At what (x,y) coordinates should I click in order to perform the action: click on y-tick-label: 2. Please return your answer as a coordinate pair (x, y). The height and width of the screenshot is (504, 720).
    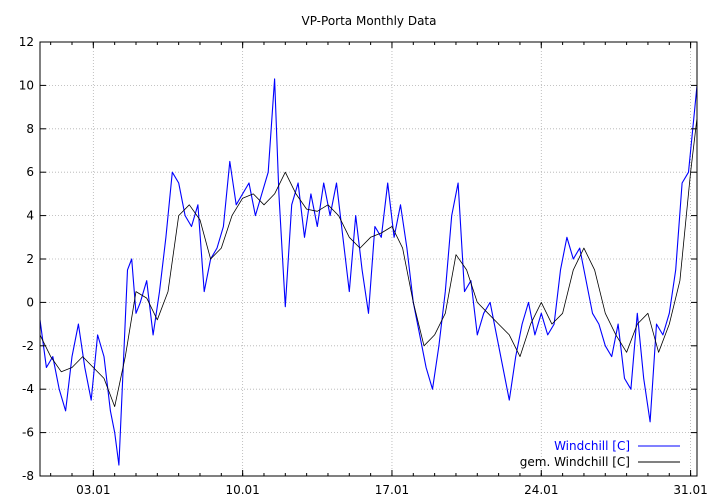
    Looking at the image, I should click on (30, 259).